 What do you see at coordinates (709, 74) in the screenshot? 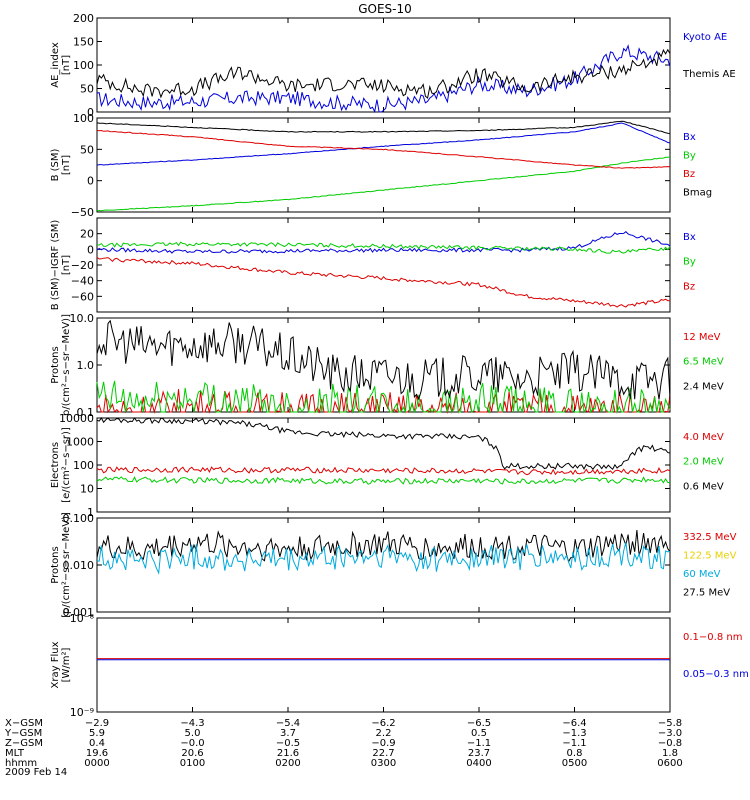
I see `legend-entry: Themis AE` at bounding box center [709, 74].